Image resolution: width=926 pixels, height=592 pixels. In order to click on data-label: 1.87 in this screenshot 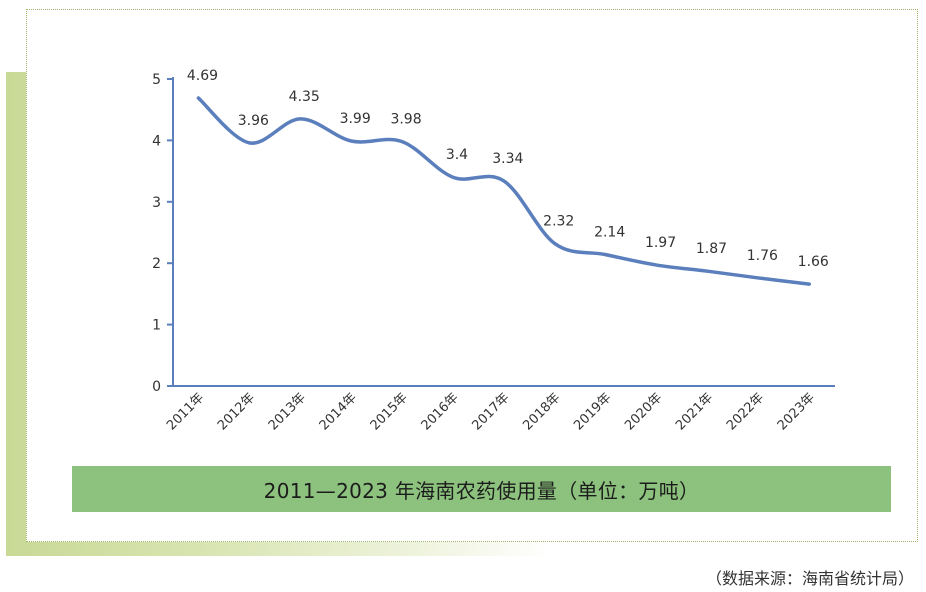, I will do `click(711, 249)`.